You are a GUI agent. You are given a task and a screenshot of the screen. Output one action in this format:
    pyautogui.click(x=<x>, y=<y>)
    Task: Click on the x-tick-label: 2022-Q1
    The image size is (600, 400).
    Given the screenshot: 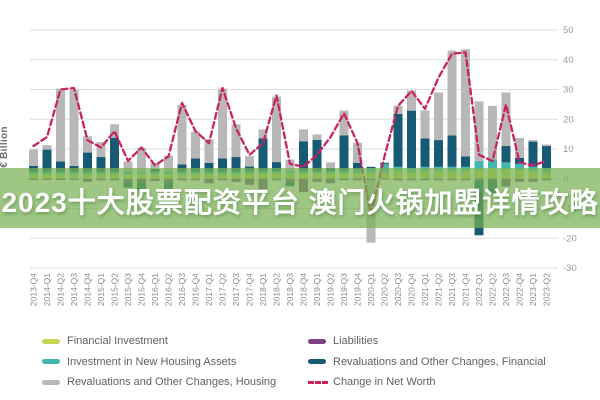 What is the action you would take?
    pyautogui.click(x=479, y=289)
    